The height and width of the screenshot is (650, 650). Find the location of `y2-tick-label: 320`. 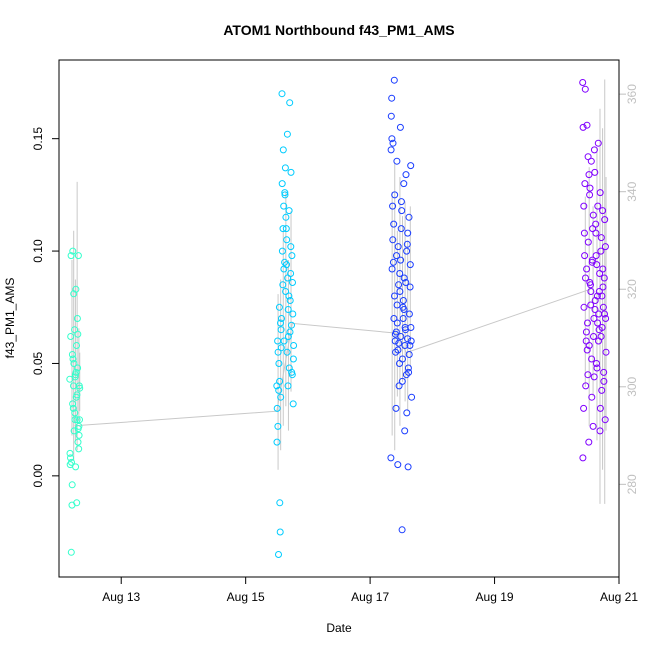

y2-tick-label: 320 is located at coordinates (632, 289).